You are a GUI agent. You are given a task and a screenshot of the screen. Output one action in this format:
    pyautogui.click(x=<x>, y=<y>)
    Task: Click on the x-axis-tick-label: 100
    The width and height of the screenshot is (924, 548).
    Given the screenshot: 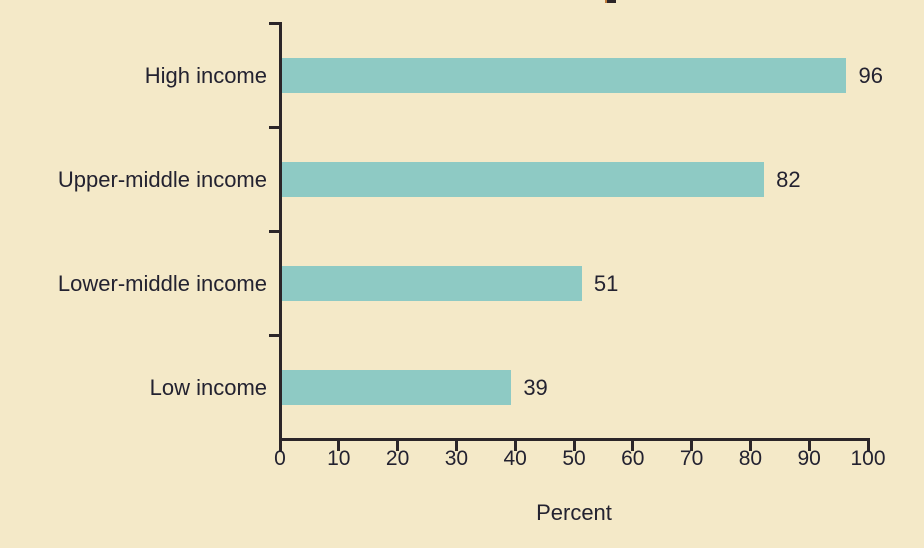 What is the action you would take?
    pyautogui.click(x=868, y=458)
    